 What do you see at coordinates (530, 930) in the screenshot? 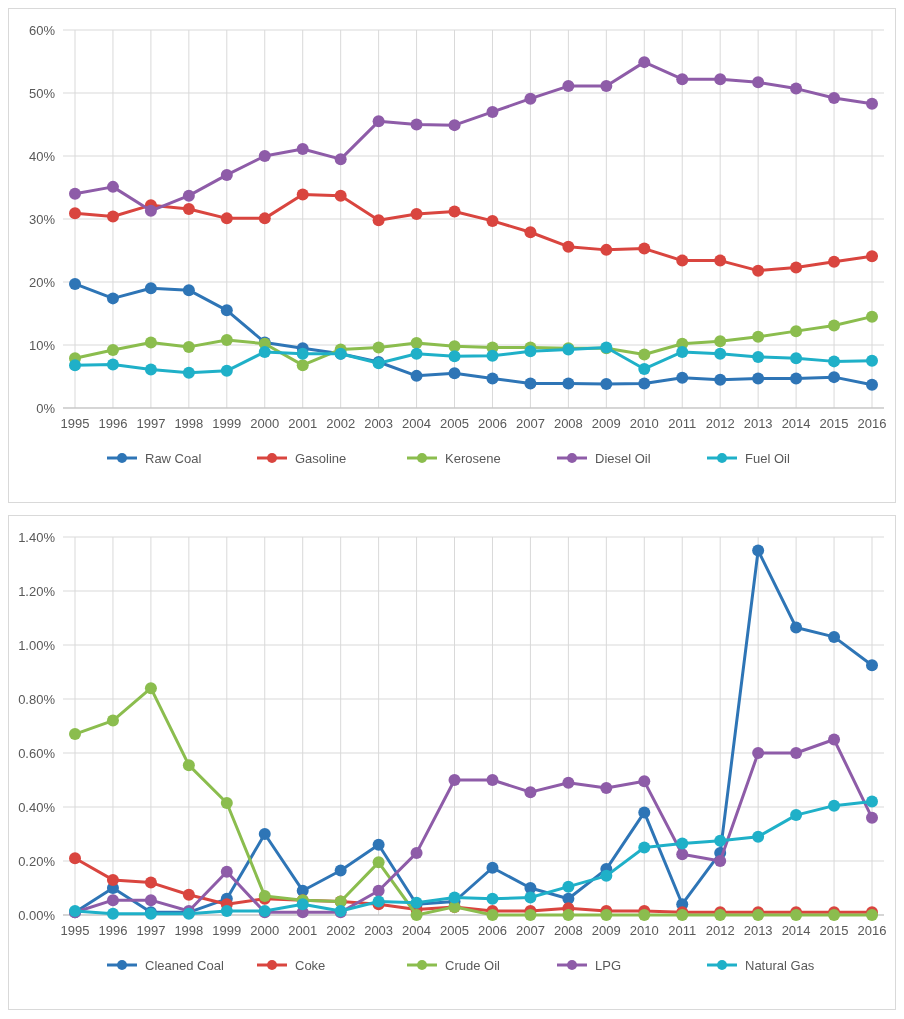
I see `x-tick-label: 2007` at bounding box center [530, 930].